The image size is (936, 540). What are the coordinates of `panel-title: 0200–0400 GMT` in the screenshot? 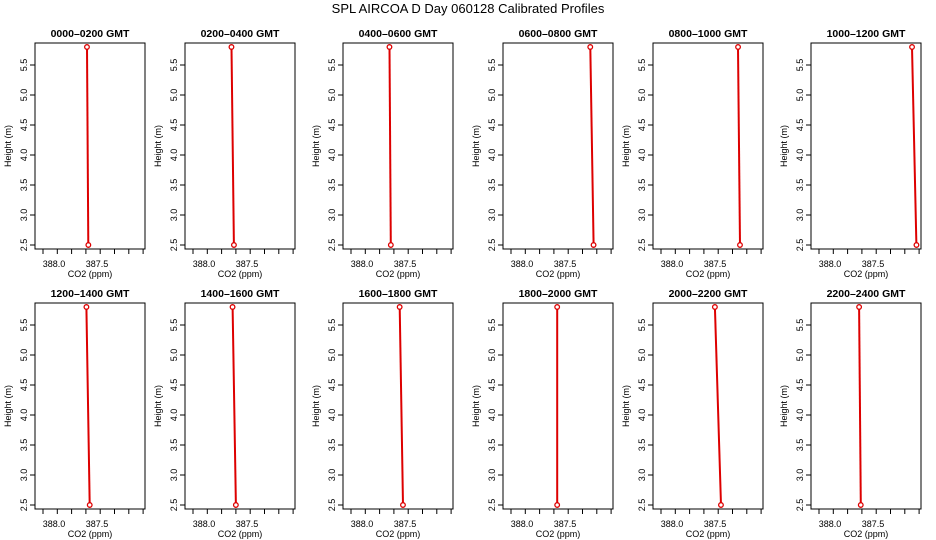 It's located at (240, 34).